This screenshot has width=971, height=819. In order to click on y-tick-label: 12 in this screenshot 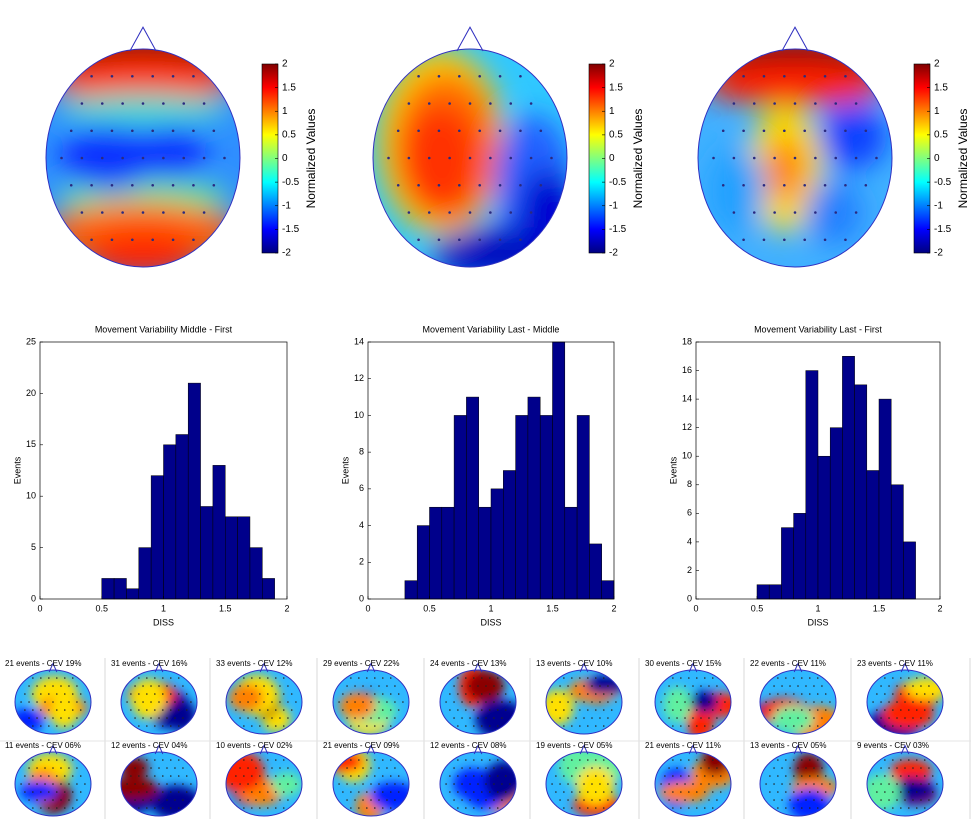, I will do `click(687, 427)`.